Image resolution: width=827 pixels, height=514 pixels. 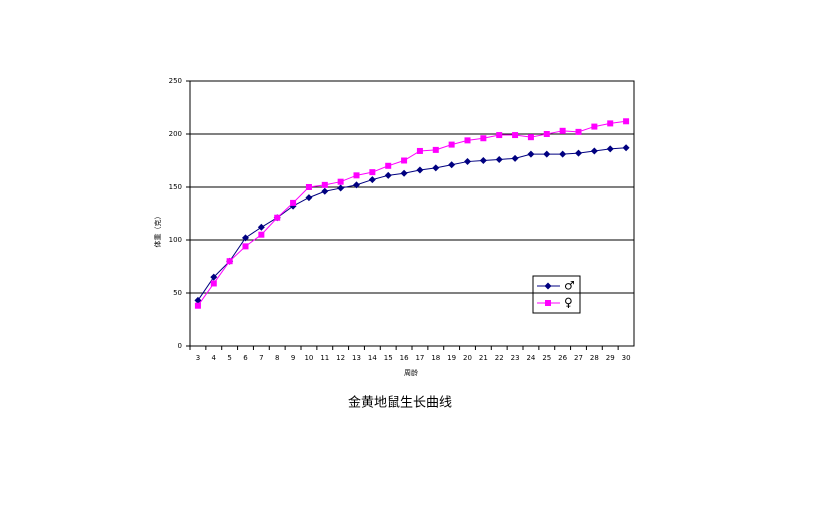 I want to click on x-tick-label: 8, so click(x=277, y=358).